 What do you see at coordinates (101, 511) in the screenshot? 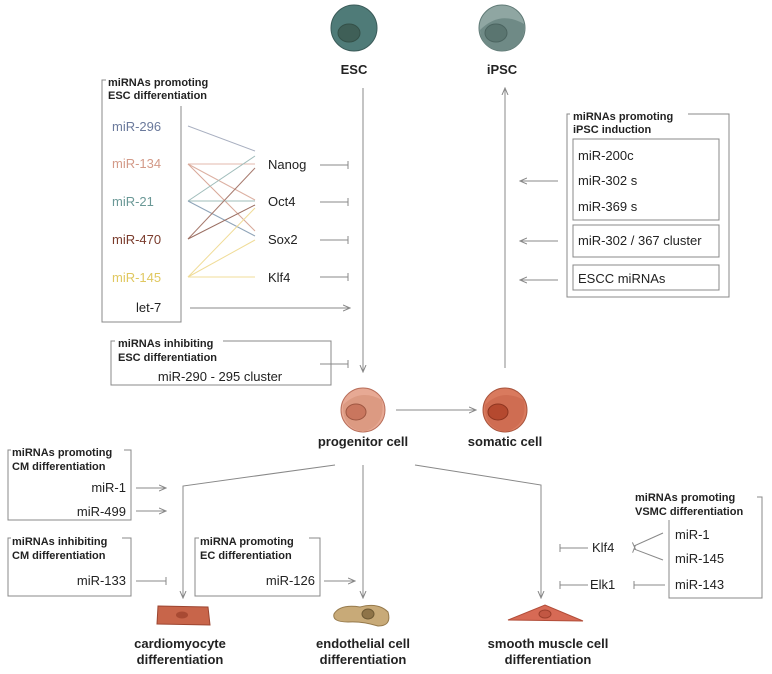
I see `cm-mir-499: miR-499` at bounding box center [101, 511].